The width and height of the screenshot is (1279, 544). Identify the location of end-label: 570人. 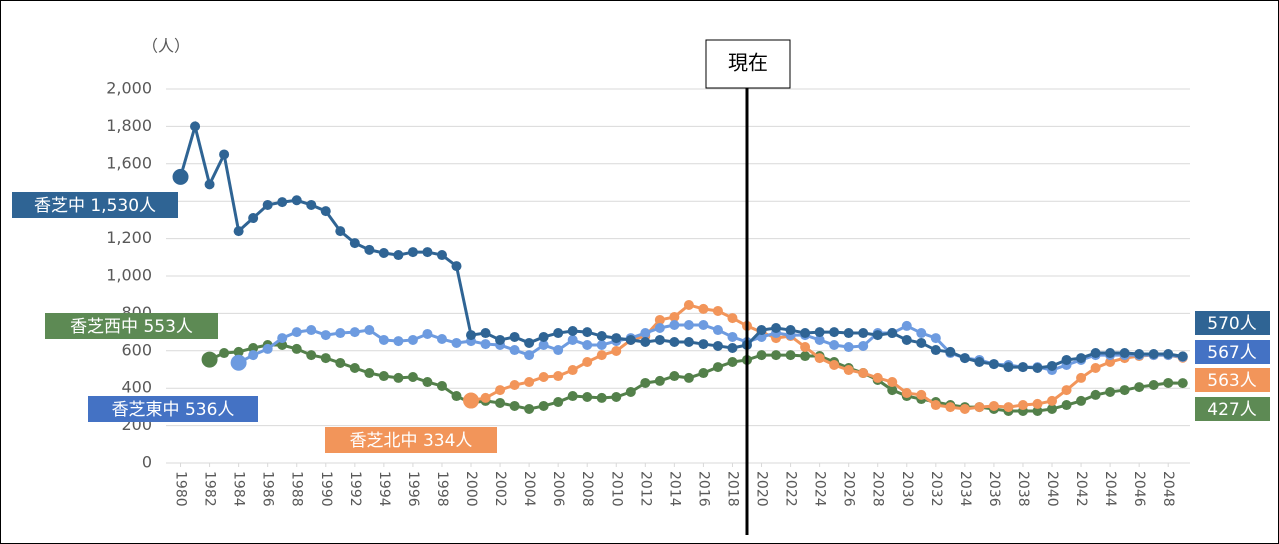
(1231, 324).